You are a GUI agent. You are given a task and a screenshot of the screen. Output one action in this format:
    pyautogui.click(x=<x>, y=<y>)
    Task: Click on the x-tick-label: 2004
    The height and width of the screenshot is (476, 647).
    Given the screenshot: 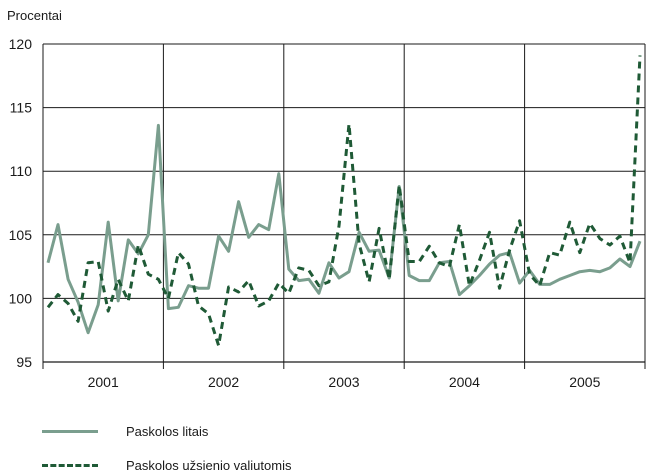 What is the action you would take?
    pyautogui.click(x=464, y=382)
    